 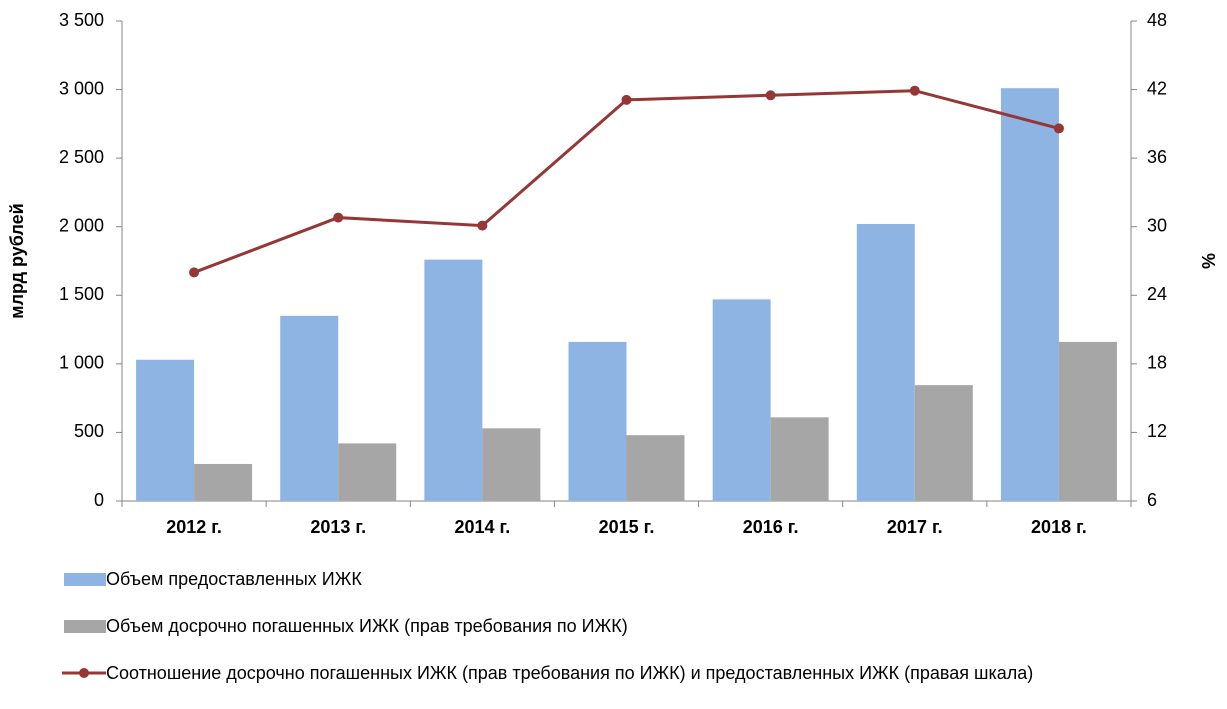 I want to click on y-tick-label: 3 000, so click(x=81, y=88).